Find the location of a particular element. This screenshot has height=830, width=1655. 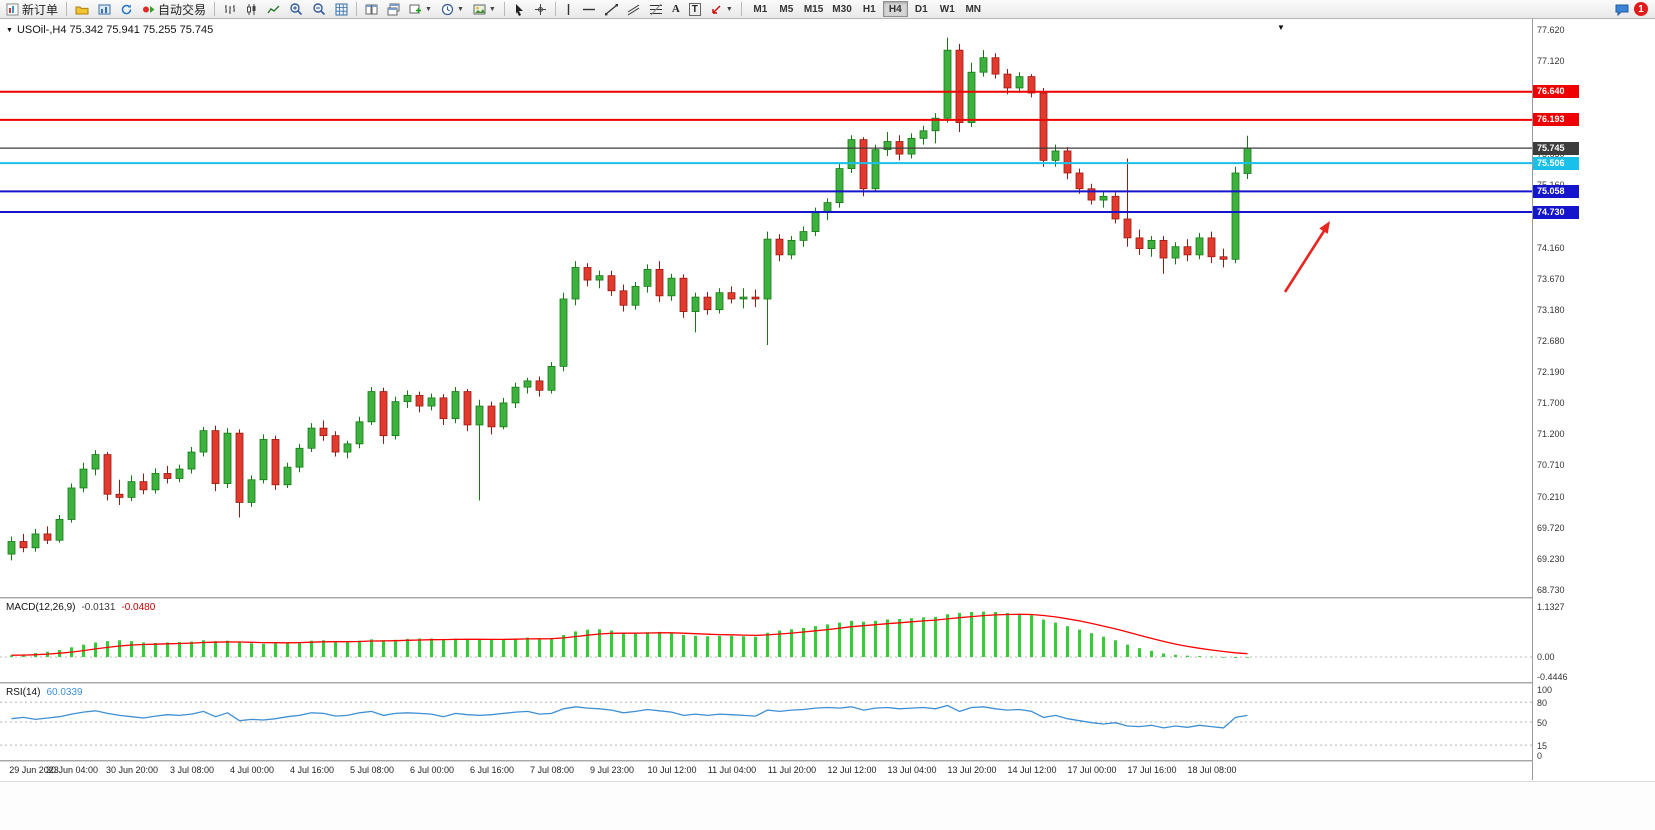

chart-title: ▼ USOil-,H4 75.342 75.941 75.255 75.745 is located at coordinates (109, 30).